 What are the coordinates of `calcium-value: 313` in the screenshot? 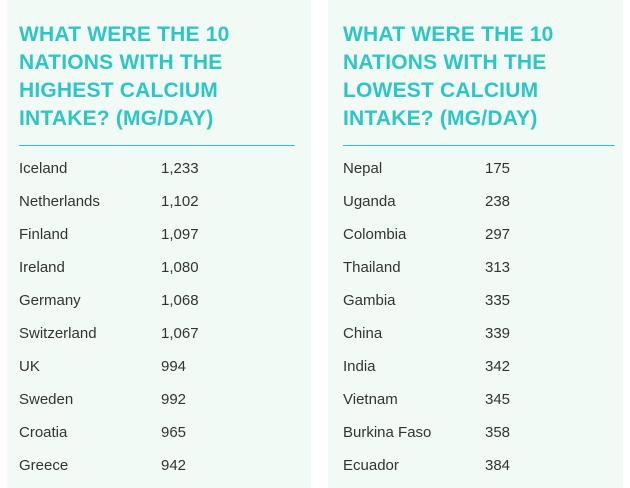 It's located at (498, 267).